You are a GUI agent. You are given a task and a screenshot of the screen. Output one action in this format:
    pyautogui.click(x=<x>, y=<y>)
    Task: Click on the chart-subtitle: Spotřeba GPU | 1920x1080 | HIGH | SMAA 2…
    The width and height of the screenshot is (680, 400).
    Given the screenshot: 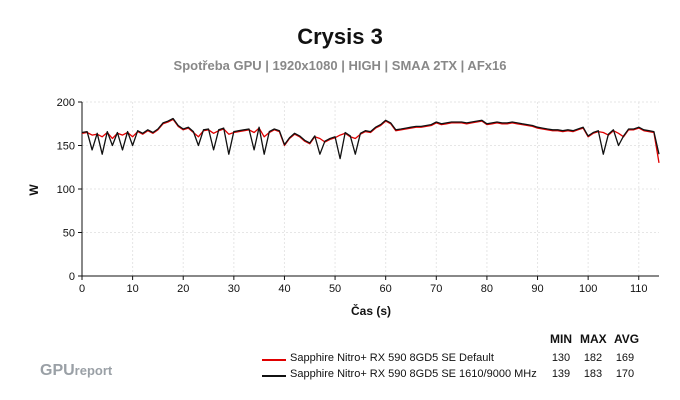 What is the action you would take?
    pyautogui.click(x=340, y=65)
    